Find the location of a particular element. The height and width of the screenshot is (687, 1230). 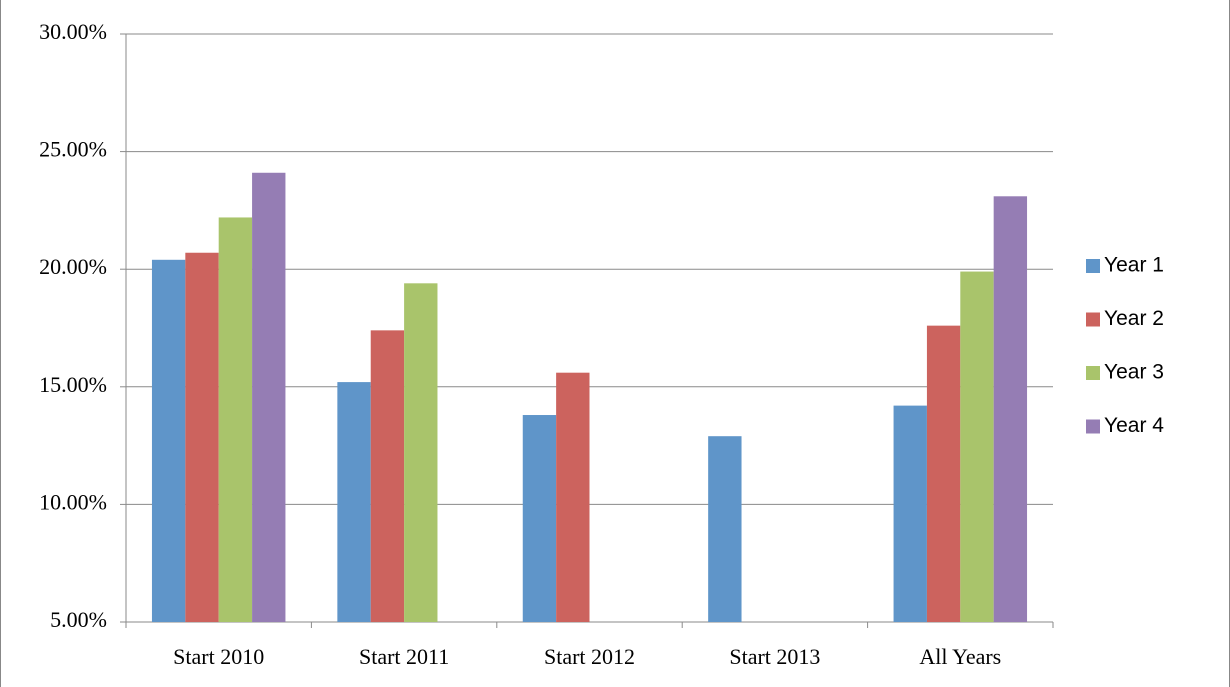

legend-label: Year 2 is located at coordinates (1134, 318).